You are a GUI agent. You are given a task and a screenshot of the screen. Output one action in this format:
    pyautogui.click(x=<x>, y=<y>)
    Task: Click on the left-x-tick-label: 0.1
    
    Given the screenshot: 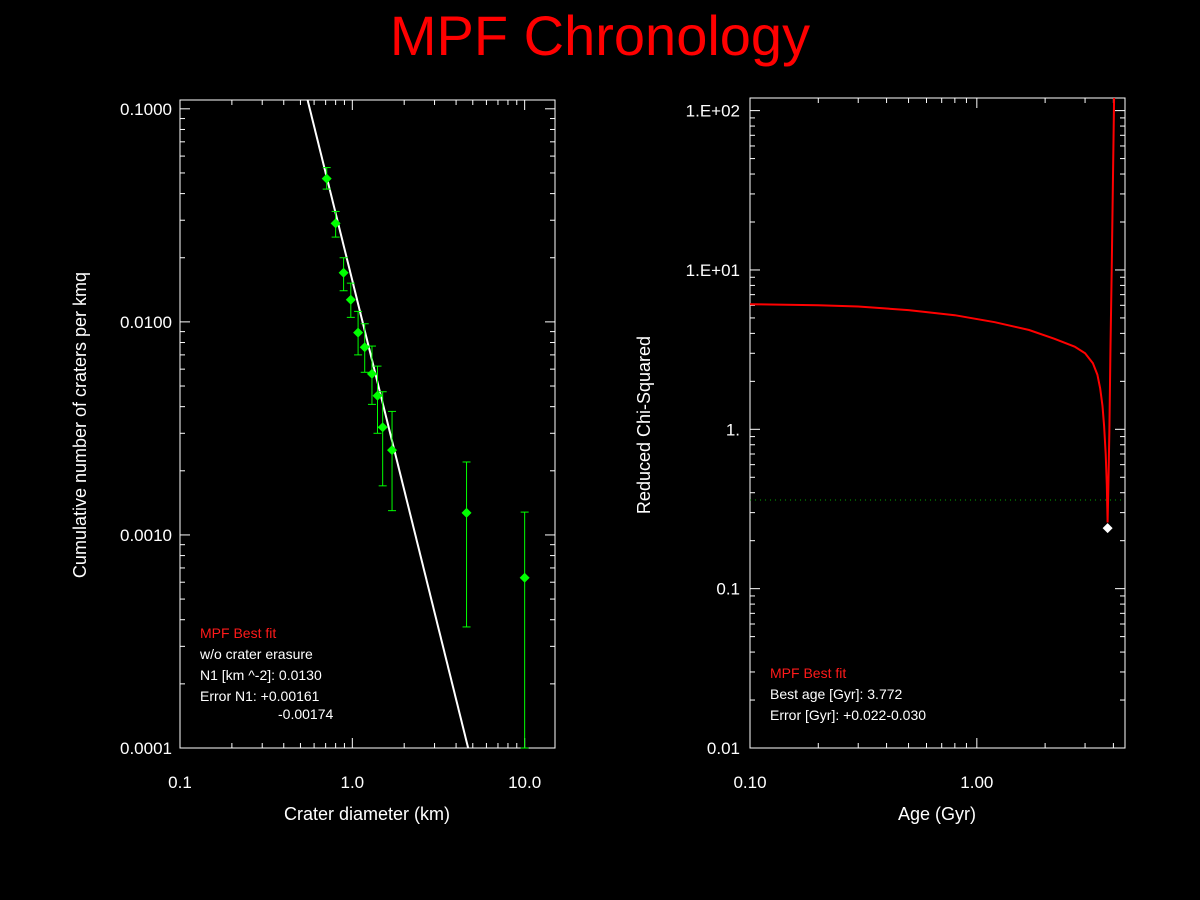 What is the action you would take?
    pyautogui.click(x=180, y=782)
    